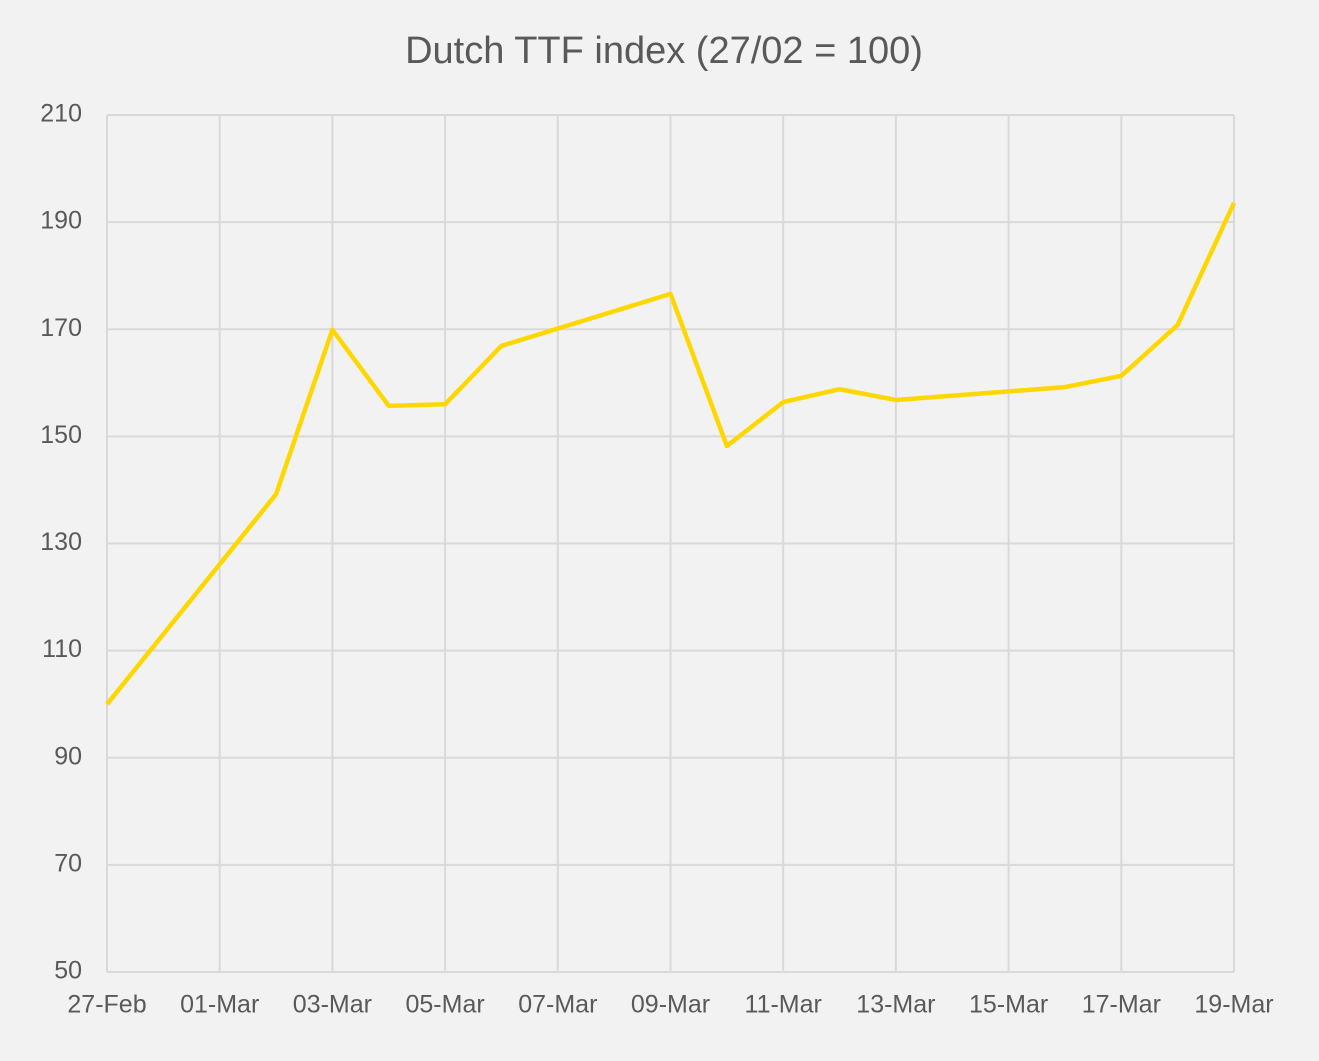  What do you see at coordinates (68, 971) in the screenshot?
I see `y-tick-label: 50` at bounding box center [68, 971].